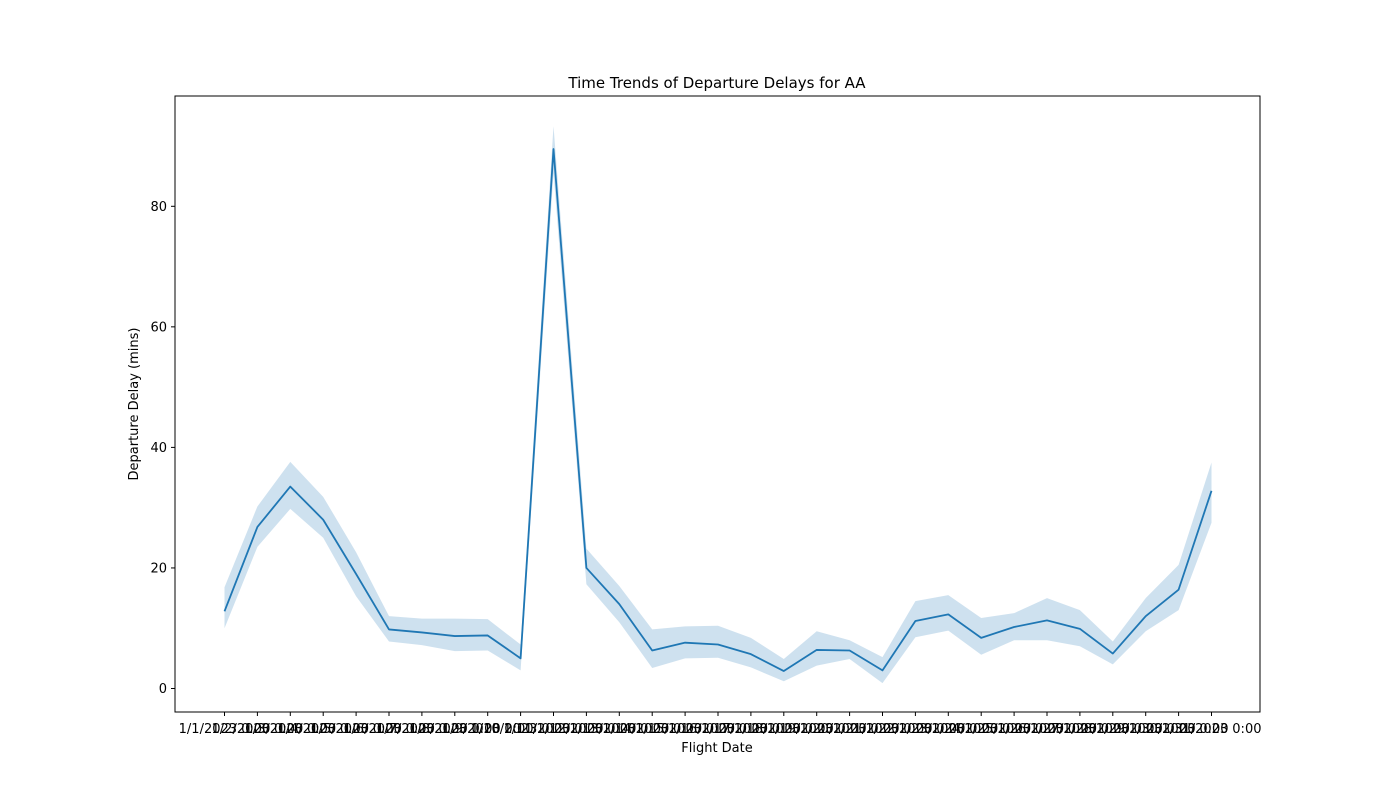 This screenshot has width=1400, height=800. Describe the element at coordinates (158, 207) in the screenshot. I see `y-tick-label: 80` at that location.